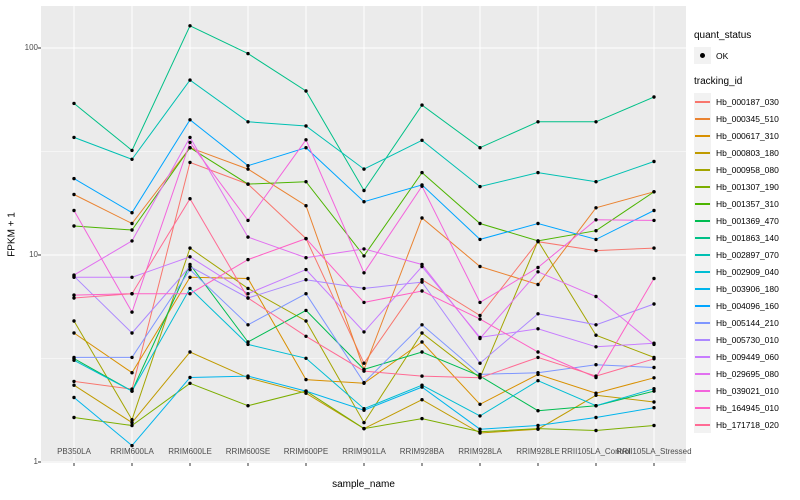  I want to click on legend-label: Hb_000617_310, so click(747, 135).